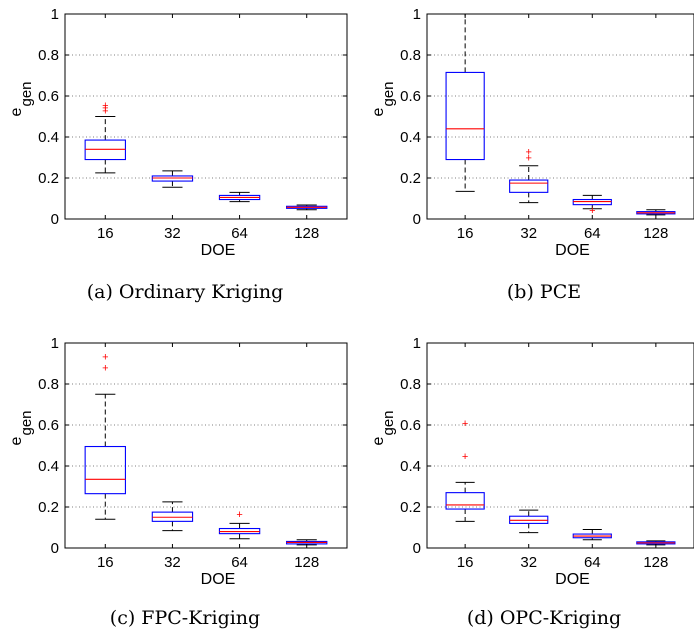 The image size is (694, 637). What do you see at coordinates (105, 137) in the screenshot?
I see `box-16: +++` at bounding box center [105, 137].